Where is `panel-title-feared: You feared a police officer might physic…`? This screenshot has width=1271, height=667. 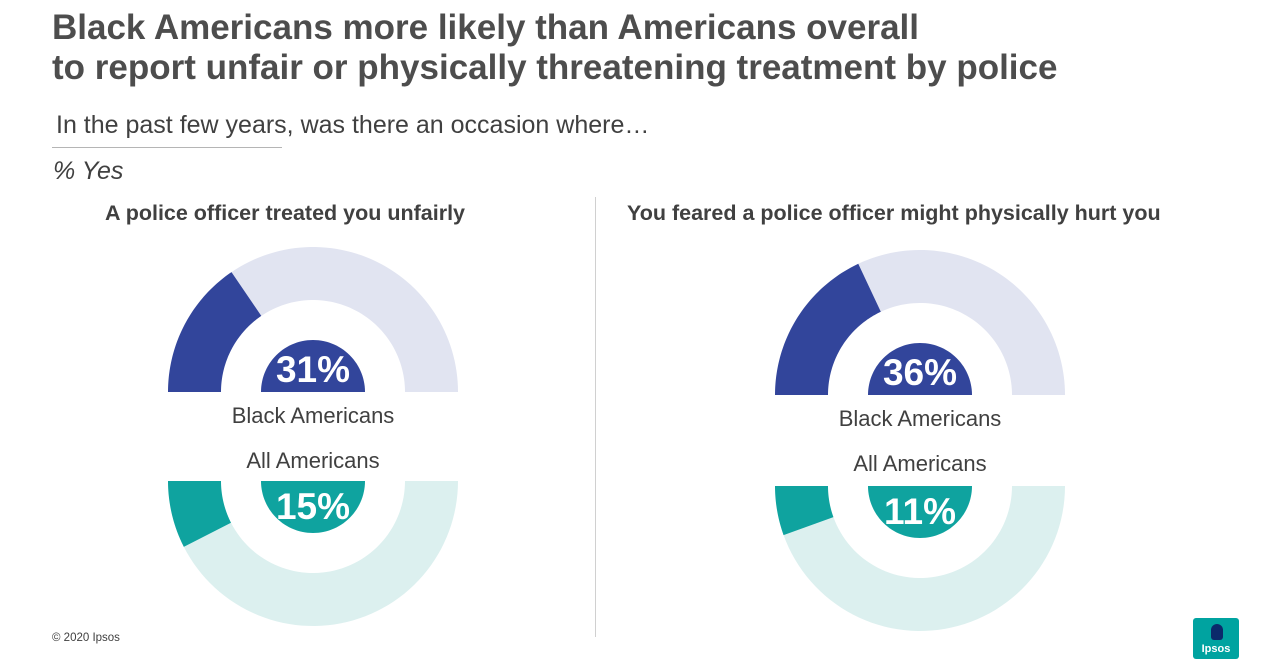 panel-title-feared: You feared a police officer might physic… is located at coordinates (894, 213).